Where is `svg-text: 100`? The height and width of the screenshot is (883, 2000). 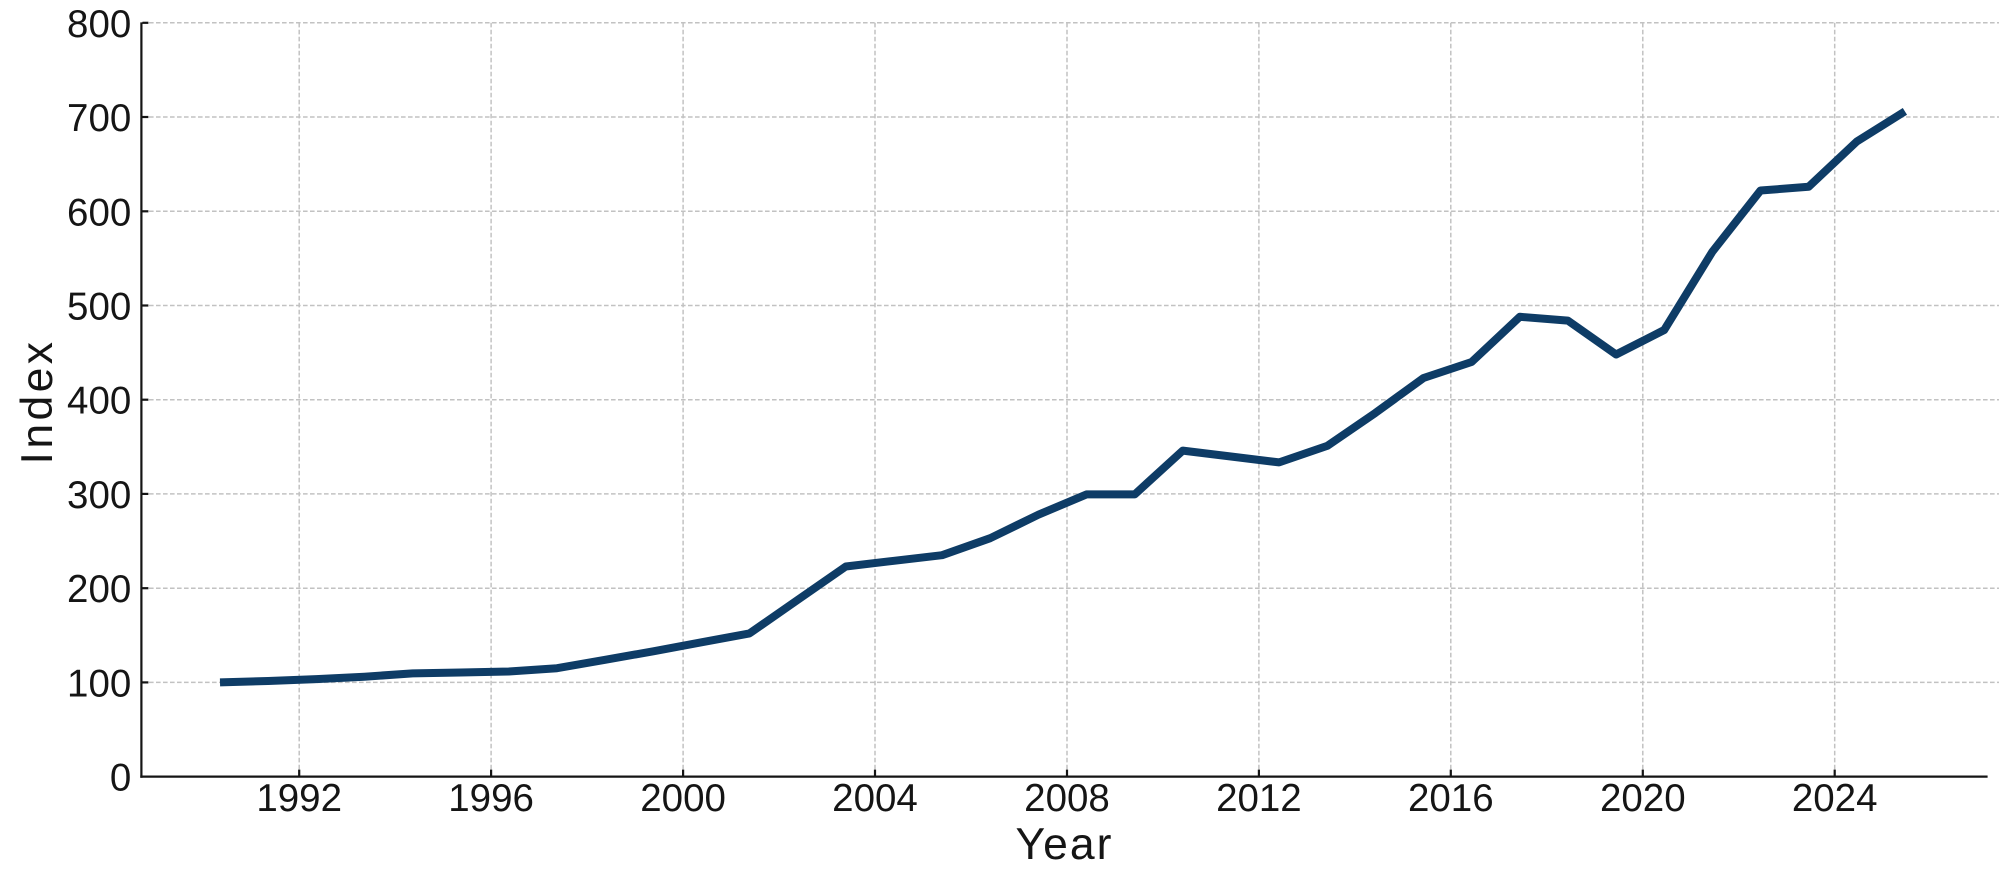 svg-text: 100 is located at coordinates (99, 683).